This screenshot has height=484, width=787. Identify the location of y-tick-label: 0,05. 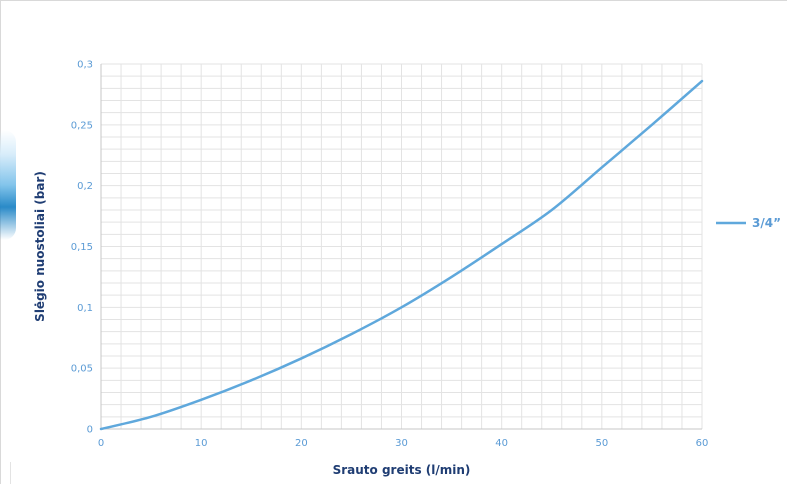
(82, 369).